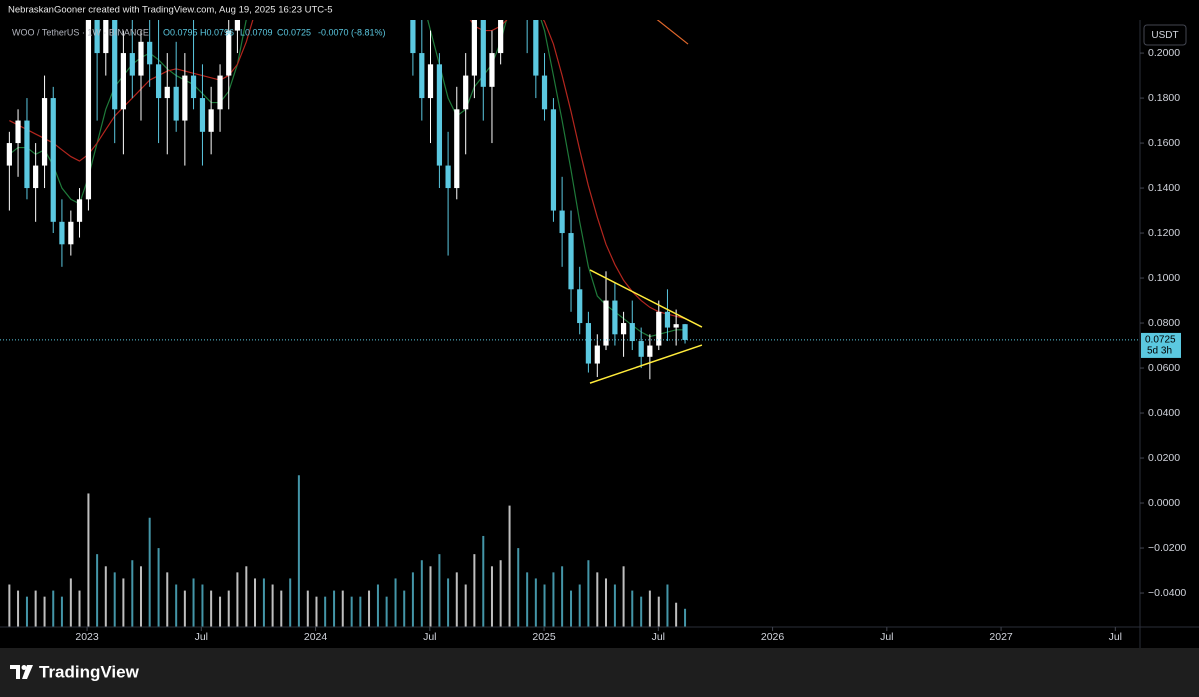  I want to click on y-tick-label: 0.2000, so click(1164, 53).